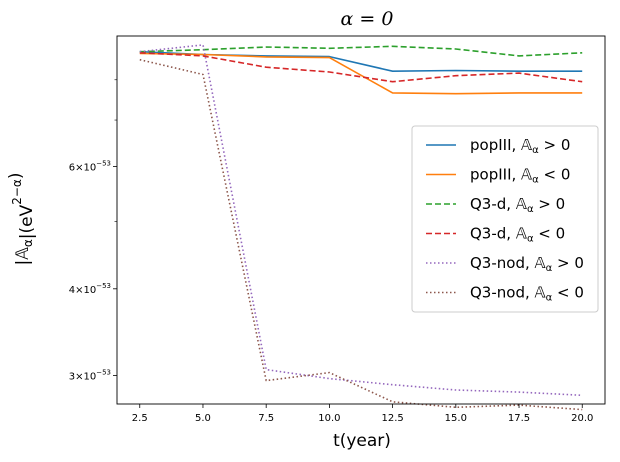 The width and height of the screenshot is (620, 462). I want to click on y-tick-label: 3×10⁻⁵³, so click(90, 376).